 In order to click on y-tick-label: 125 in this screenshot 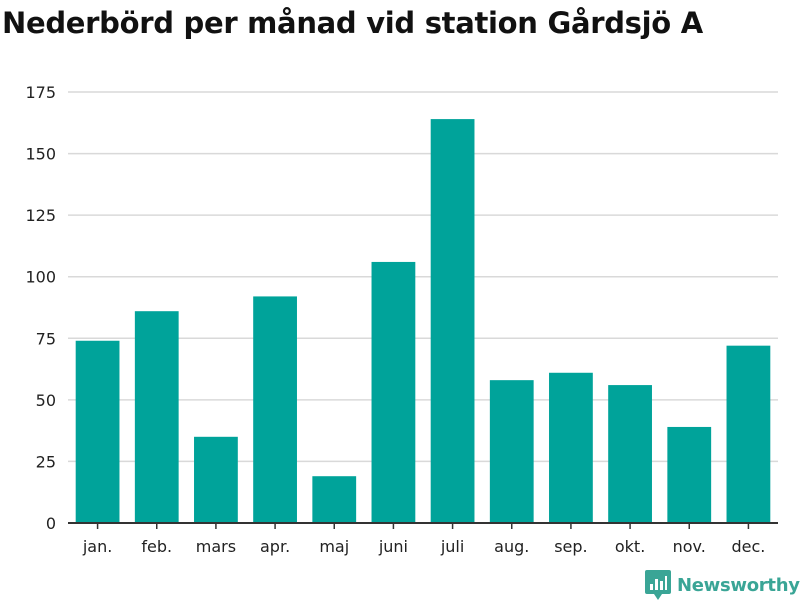, I will do `click(40, 215)`.